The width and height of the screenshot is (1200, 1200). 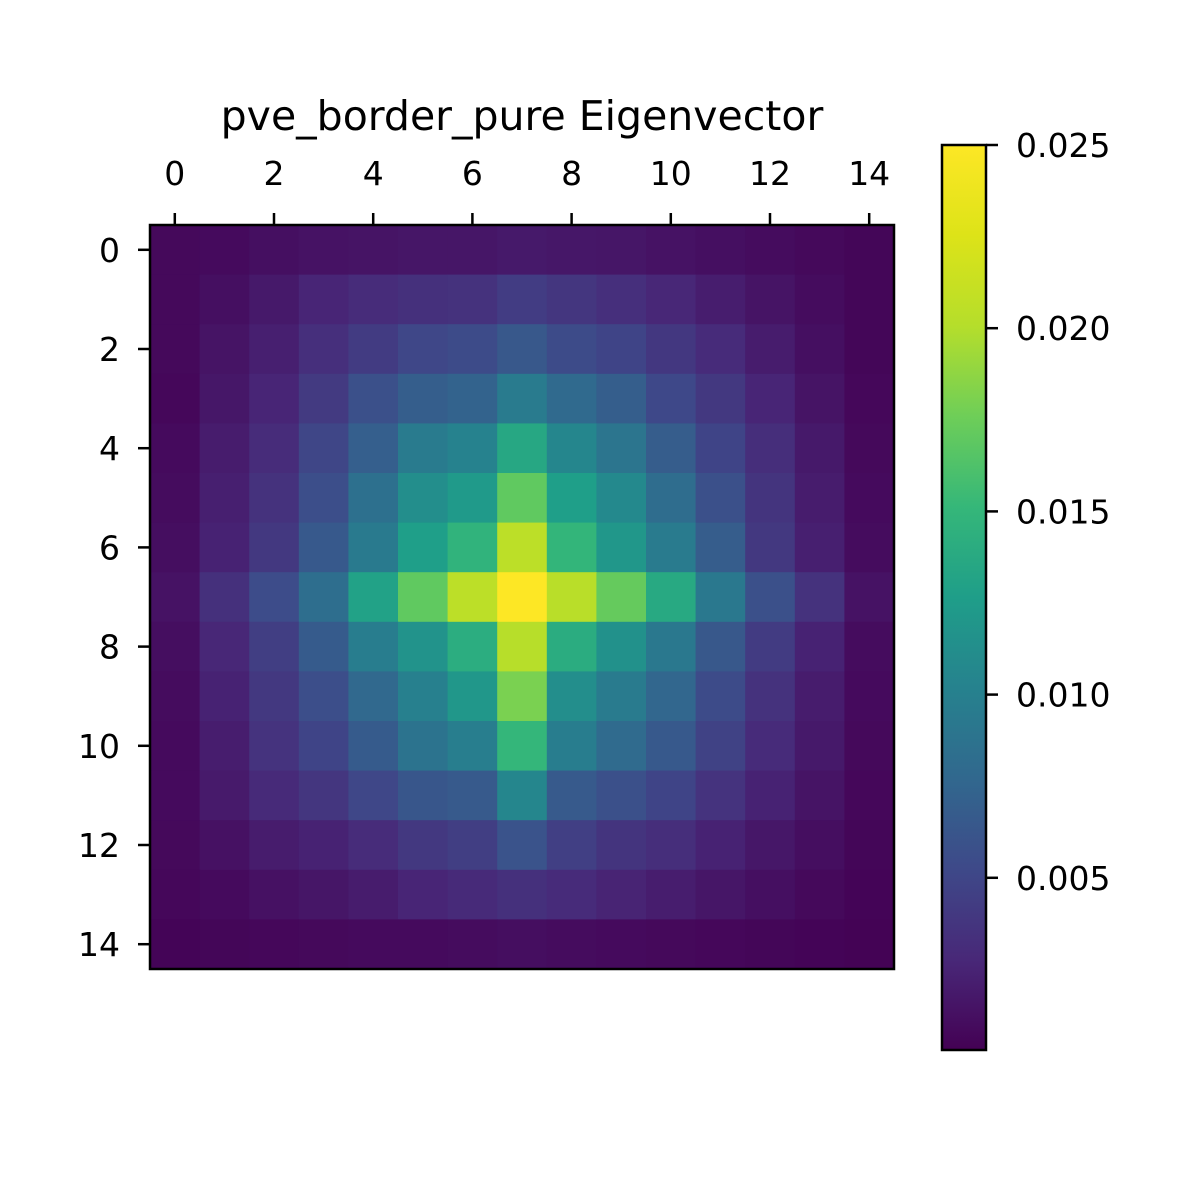 What do you see at coordinates (109, 647) in the screenshot?
I see `y-tick-label: 8` at bounding box center [109, 647].